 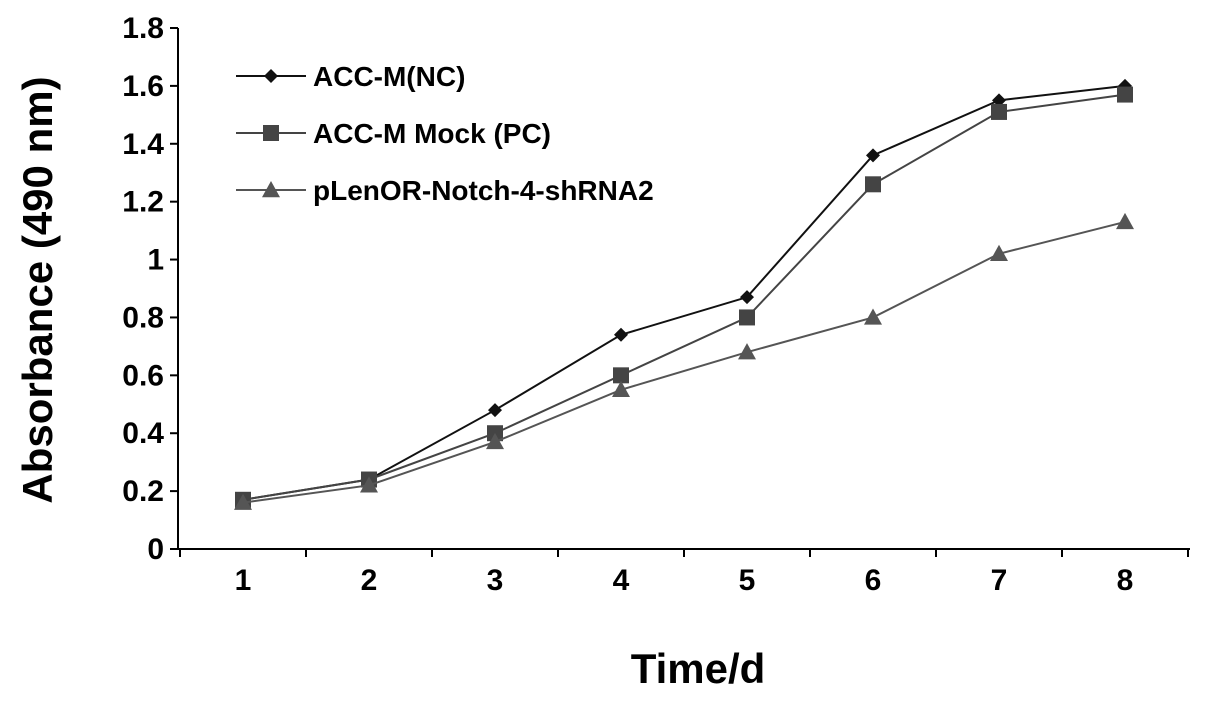 What do you see at coordinates (143, 317) in the screenshot?
I see `y-tick-label: 0.8` at bounding box center [143, 317].